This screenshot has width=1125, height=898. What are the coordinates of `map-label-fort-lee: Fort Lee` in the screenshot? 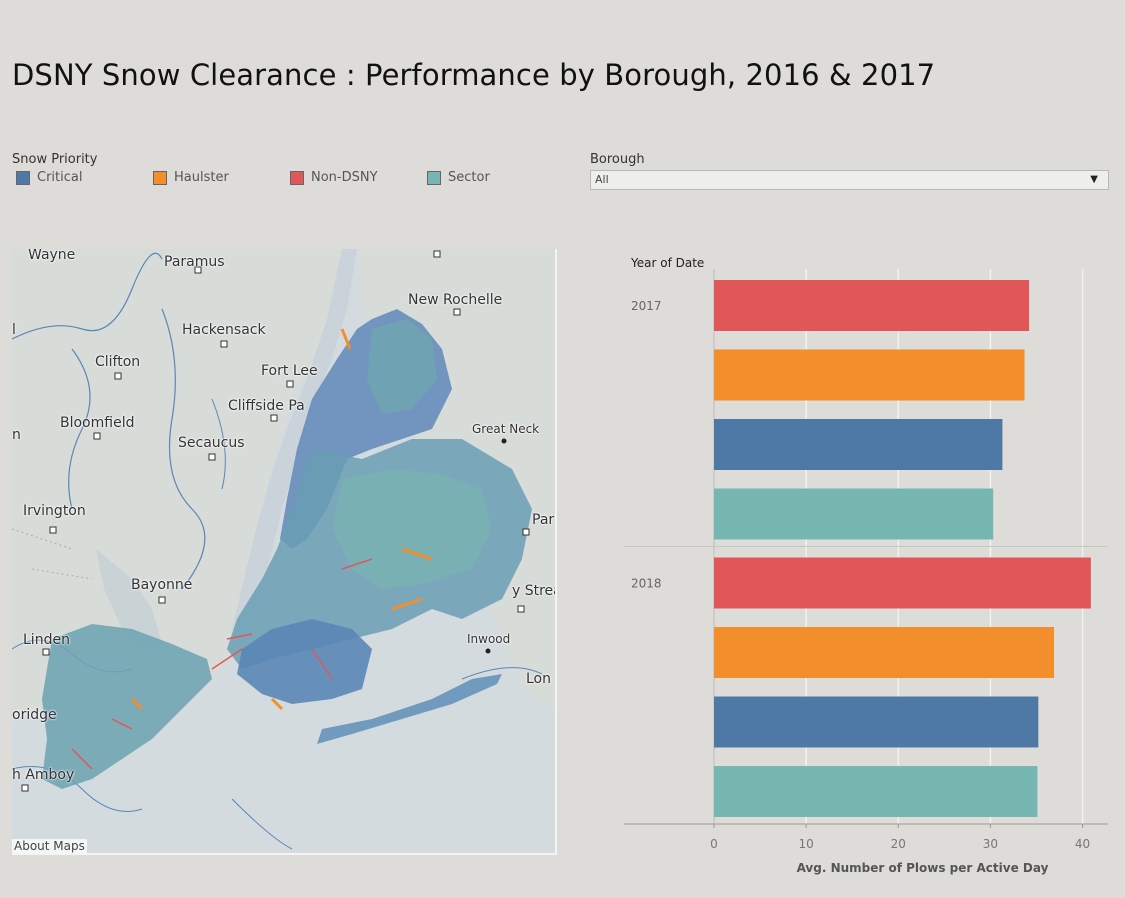 It's located at (289, 371).